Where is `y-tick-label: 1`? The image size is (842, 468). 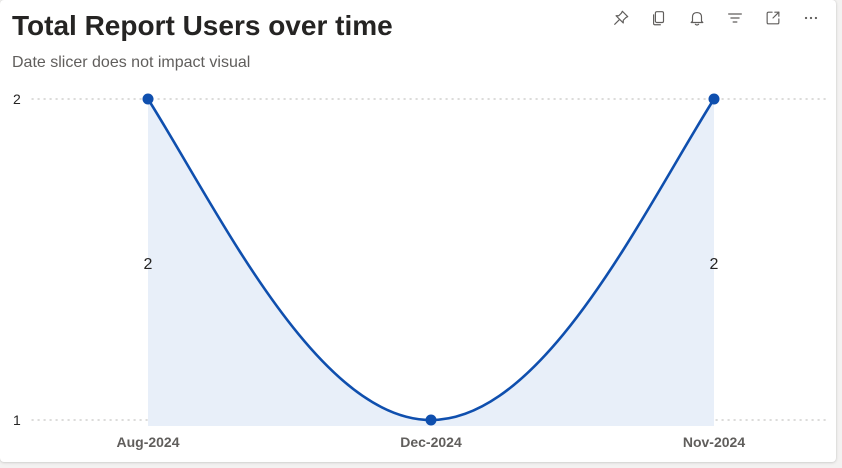 y-tick-label: 1 is located at coordinates (17, 420).